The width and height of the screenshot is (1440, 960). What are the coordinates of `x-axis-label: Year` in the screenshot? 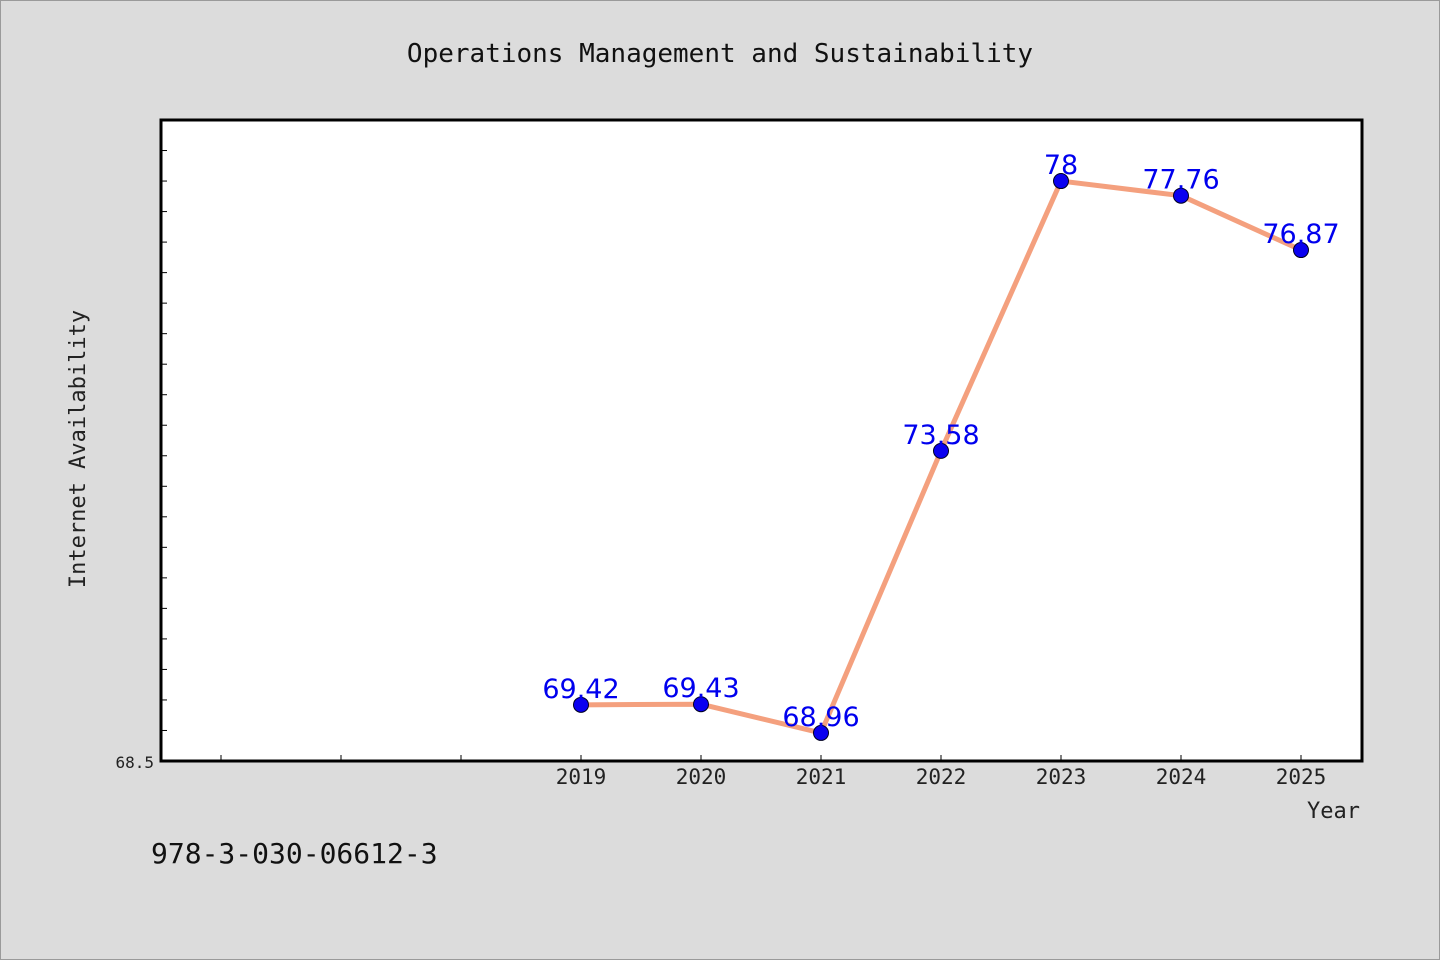 It's located at (1333, 811).